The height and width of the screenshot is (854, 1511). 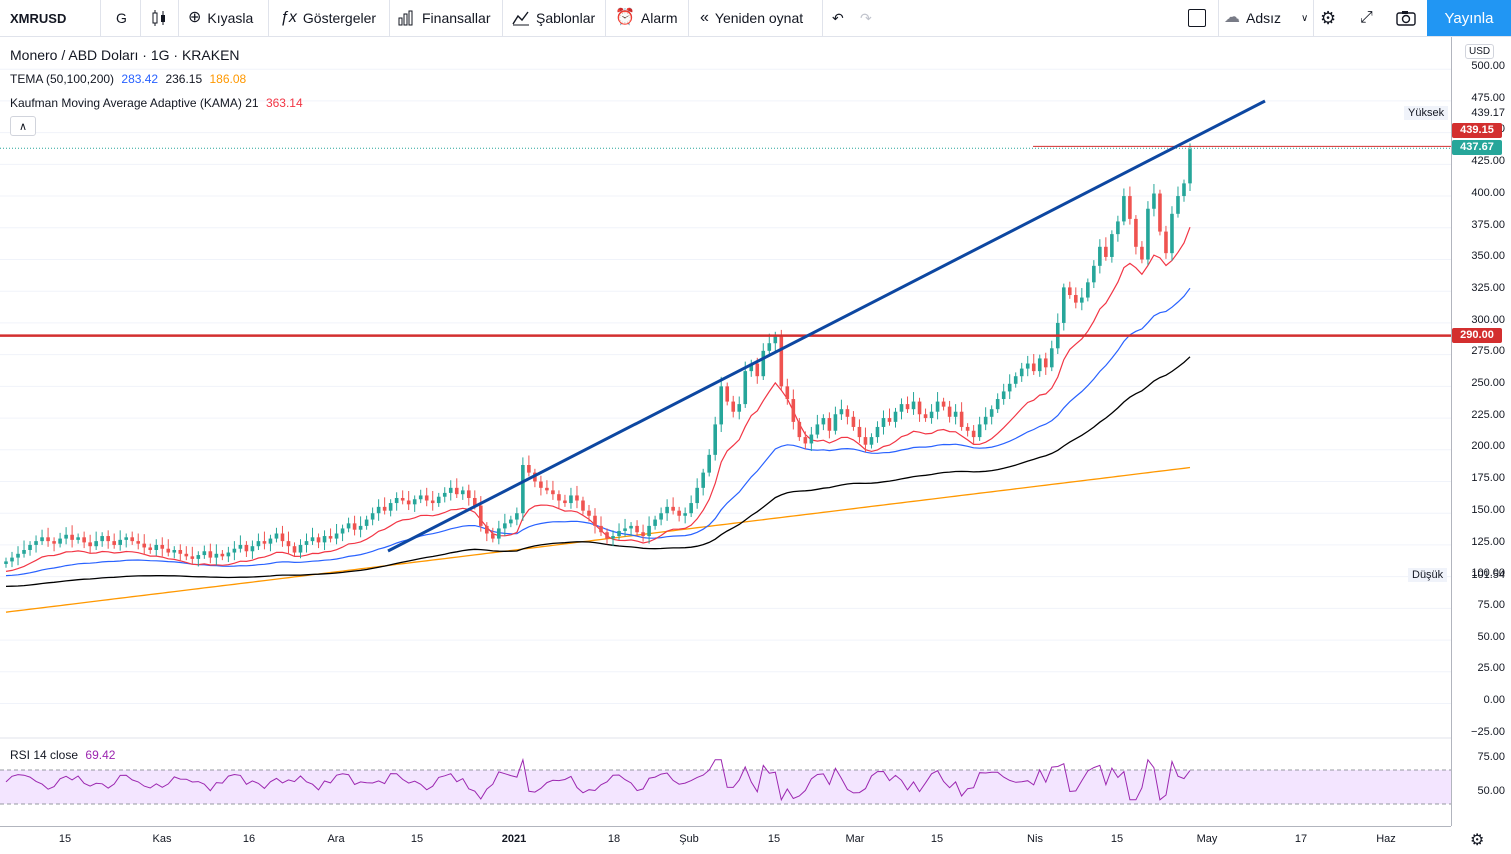 I want to click on compare-button: ⊕ Kıyasla, so click(x=220, y=18).